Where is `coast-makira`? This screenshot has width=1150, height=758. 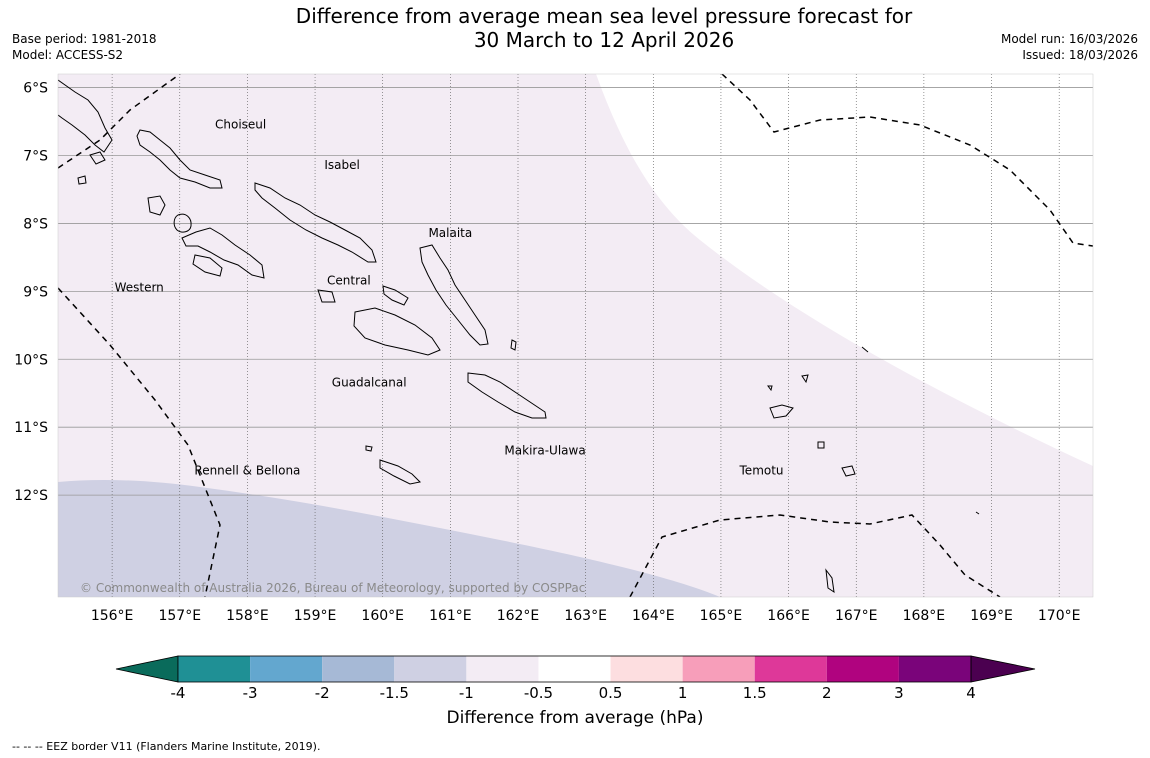 coast-makira is located at coordinates (507, 395).